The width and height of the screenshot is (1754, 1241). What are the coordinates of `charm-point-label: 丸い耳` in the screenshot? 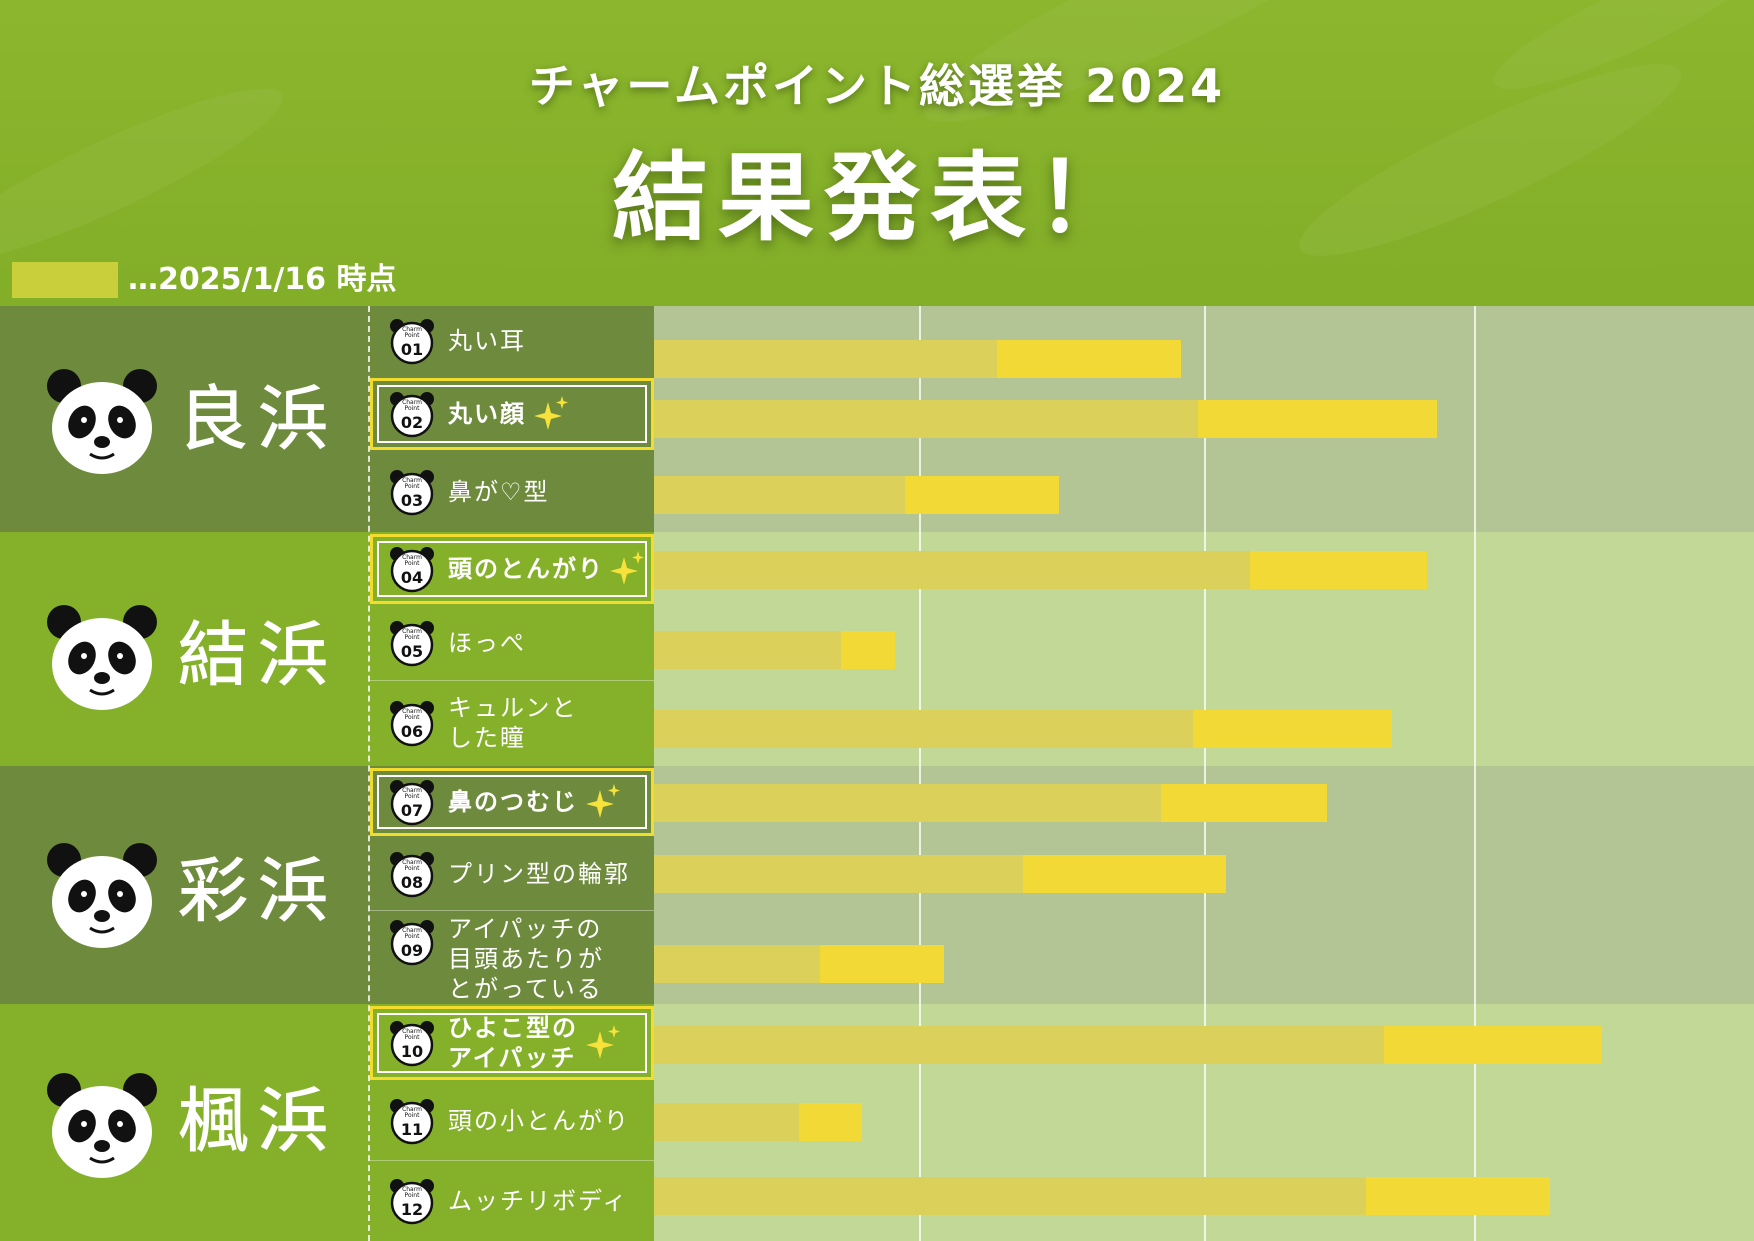 It's located at (487, 341).